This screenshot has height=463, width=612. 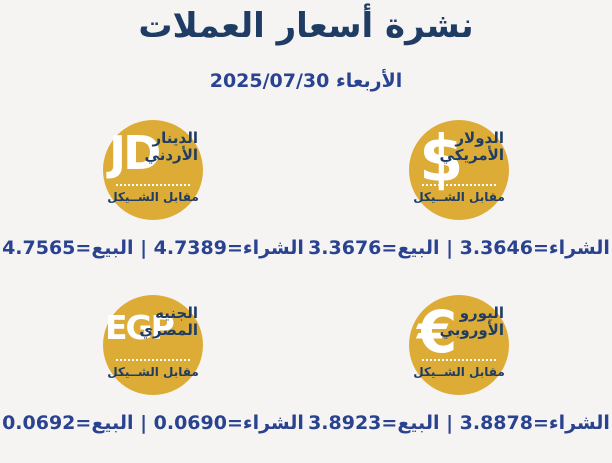 What do you see at coordinates (481, 313) in the screenshot?
I see `currency-name-line1: اليورو` at bounding box center [481, 313].